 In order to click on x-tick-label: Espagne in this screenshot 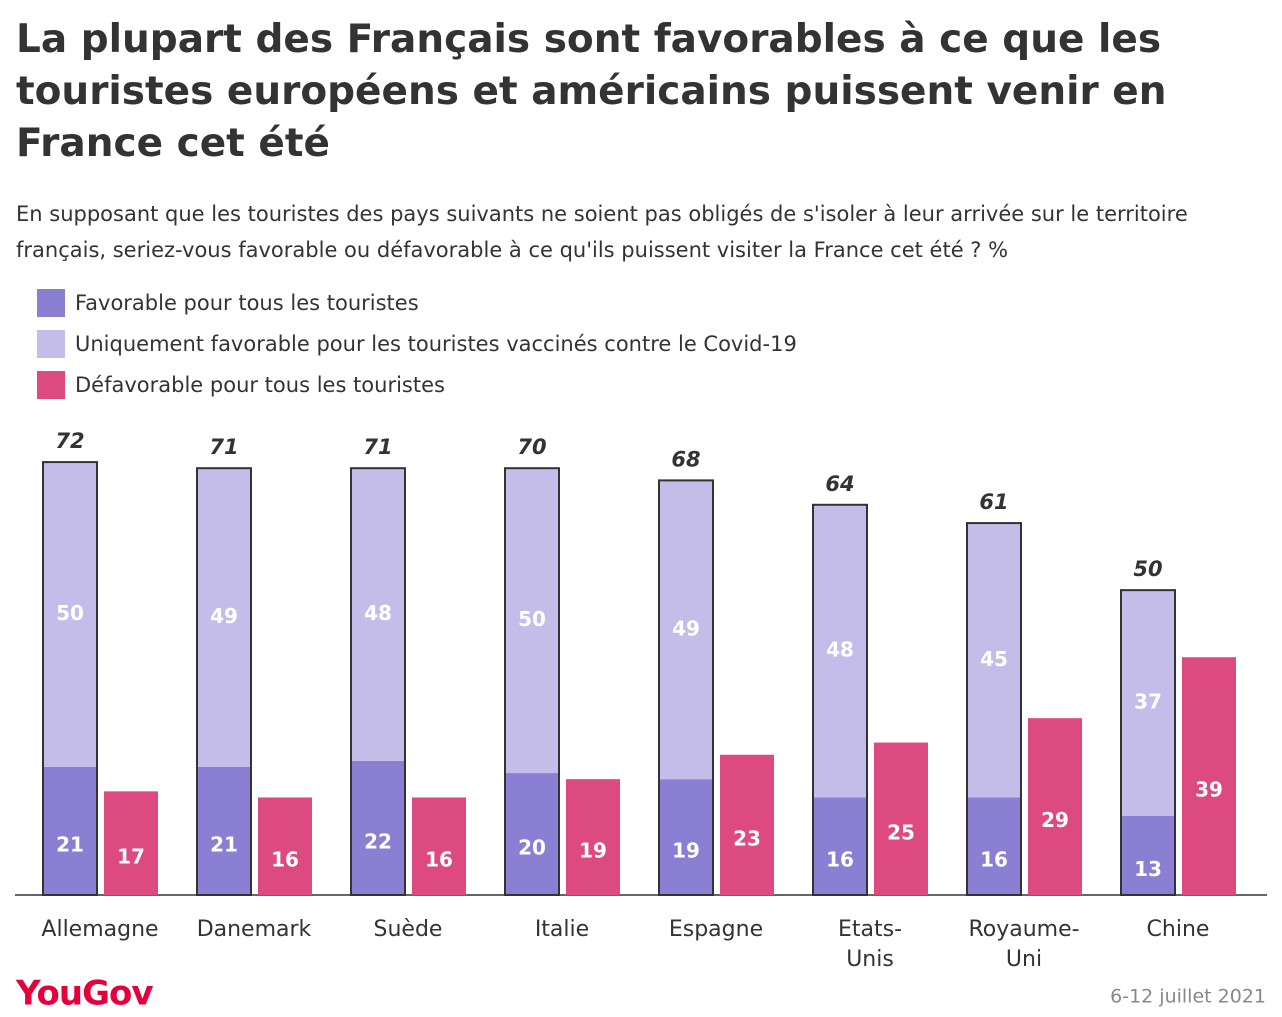, I will do `click(716, 929)`.